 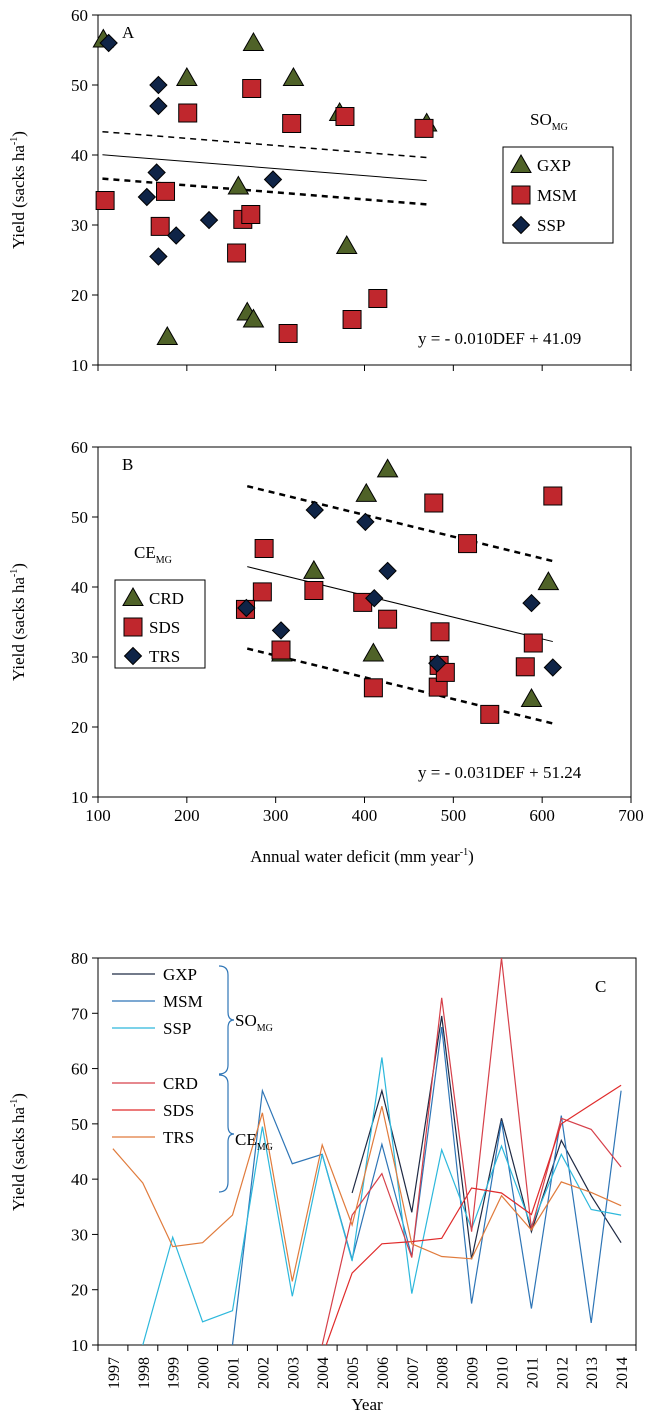 I want to click on panel-b-y-tick-label: 40, so click(x=79, y=587).